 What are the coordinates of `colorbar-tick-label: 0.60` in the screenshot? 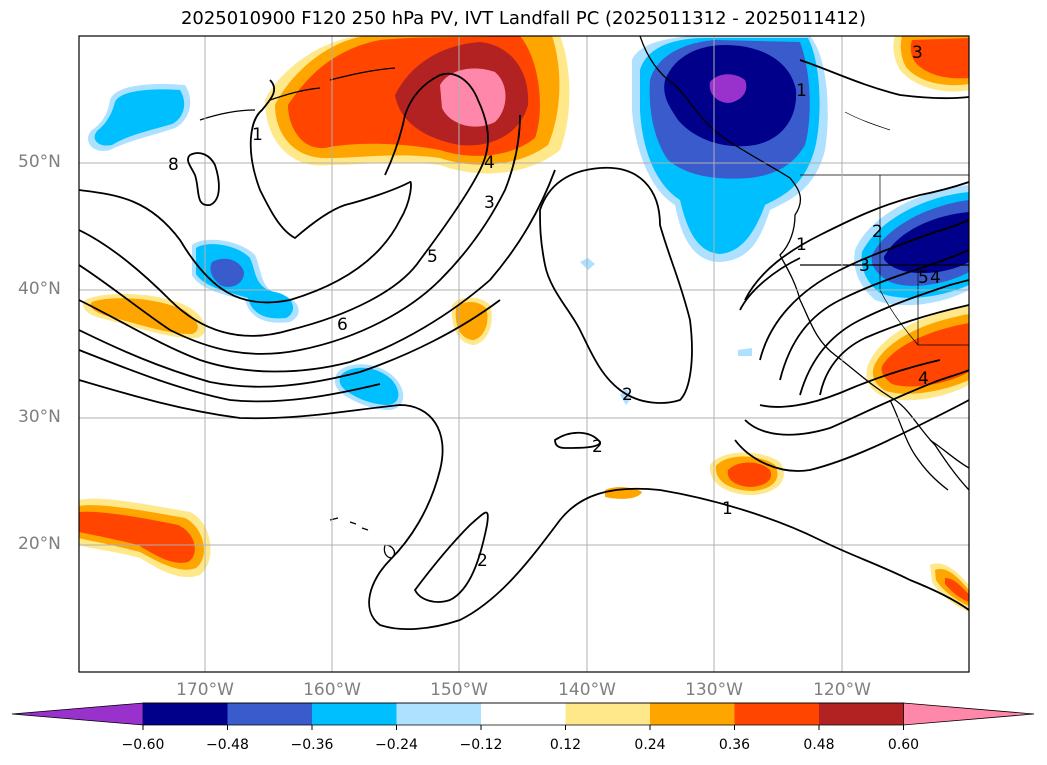 It's located at (903, 745).